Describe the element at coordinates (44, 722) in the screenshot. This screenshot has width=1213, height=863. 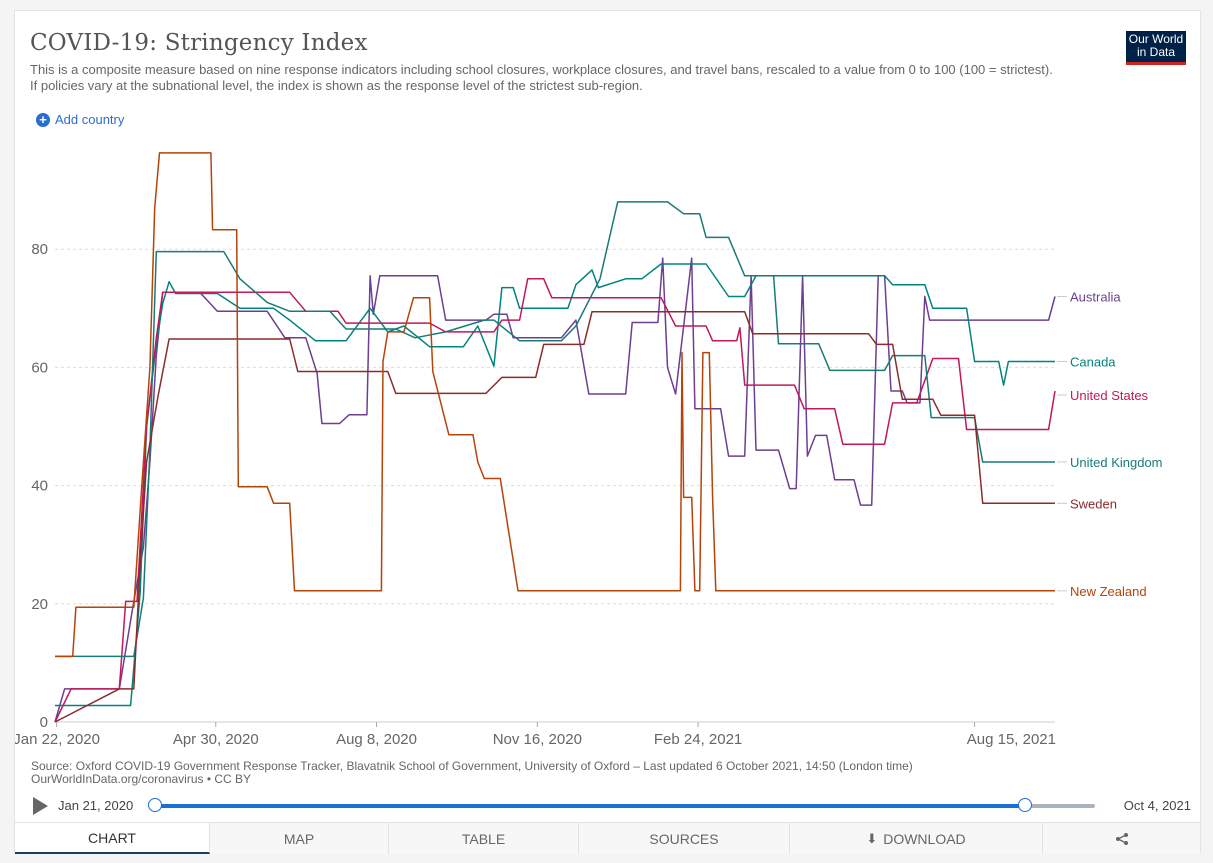
I see `y-tick-label: 0` at that location.